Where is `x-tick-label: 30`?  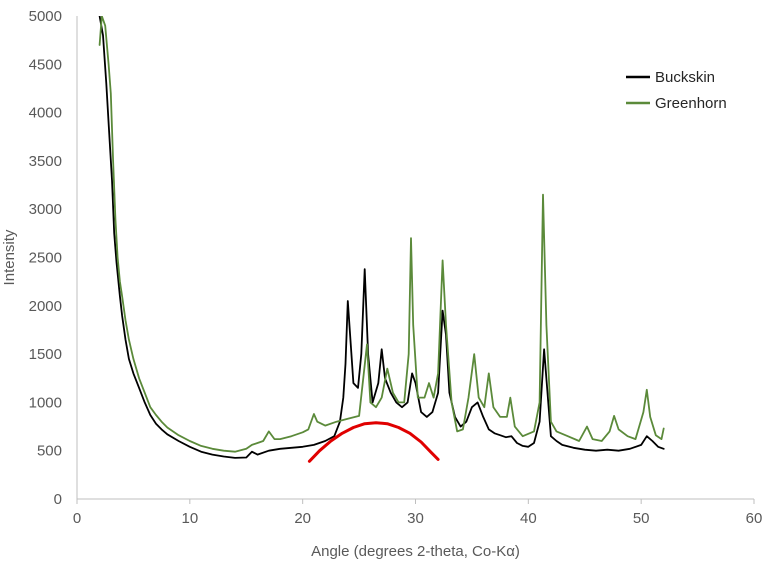
x-tick-label: 30 is located at coordinates (415, 518).